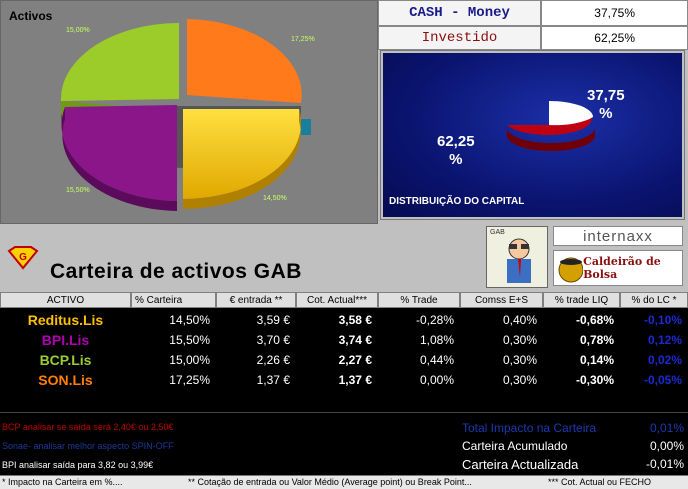  I want to click on pie-slice-bpi-side, so click(119, 159).